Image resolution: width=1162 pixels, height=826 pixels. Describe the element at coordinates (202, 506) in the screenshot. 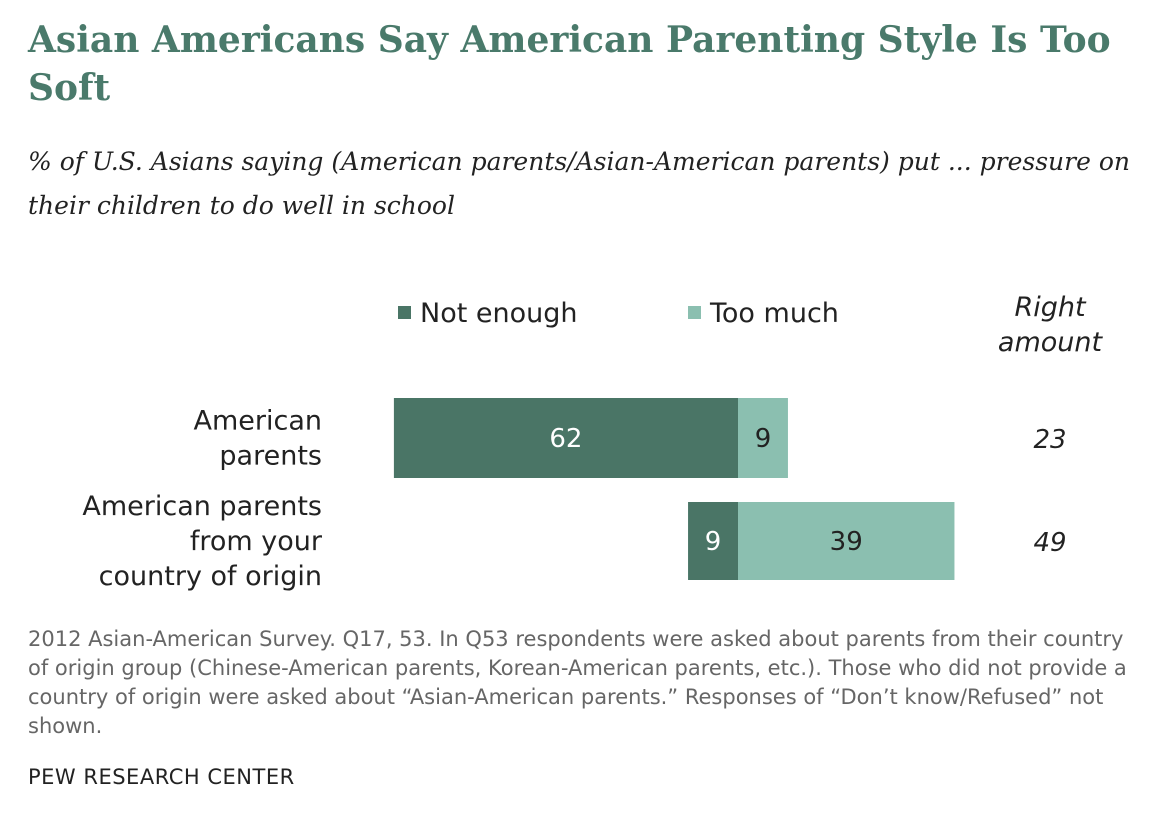

I see `category-label: American parents` at that location.